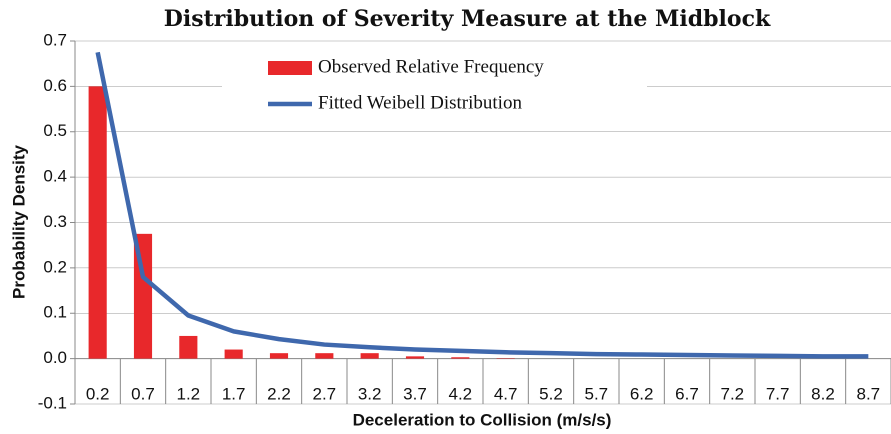 This screenshot has width=891, height=434. I want to click on x-tick-label: 5.2, so click(551, 393).